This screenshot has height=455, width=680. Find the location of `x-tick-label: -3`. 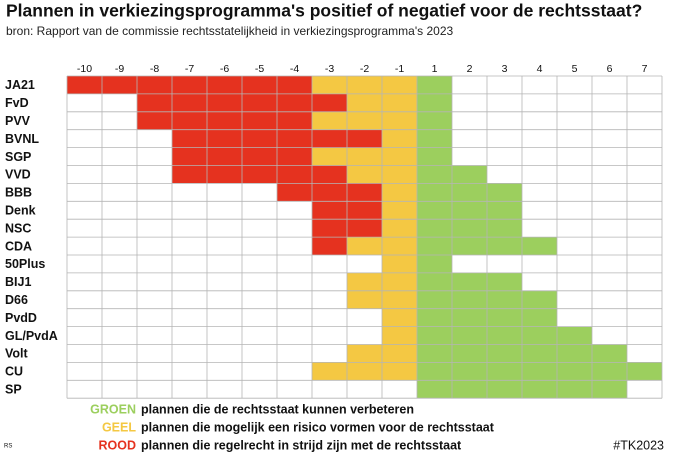

x-tick-label: -3 is located at coordinates (329, 69).